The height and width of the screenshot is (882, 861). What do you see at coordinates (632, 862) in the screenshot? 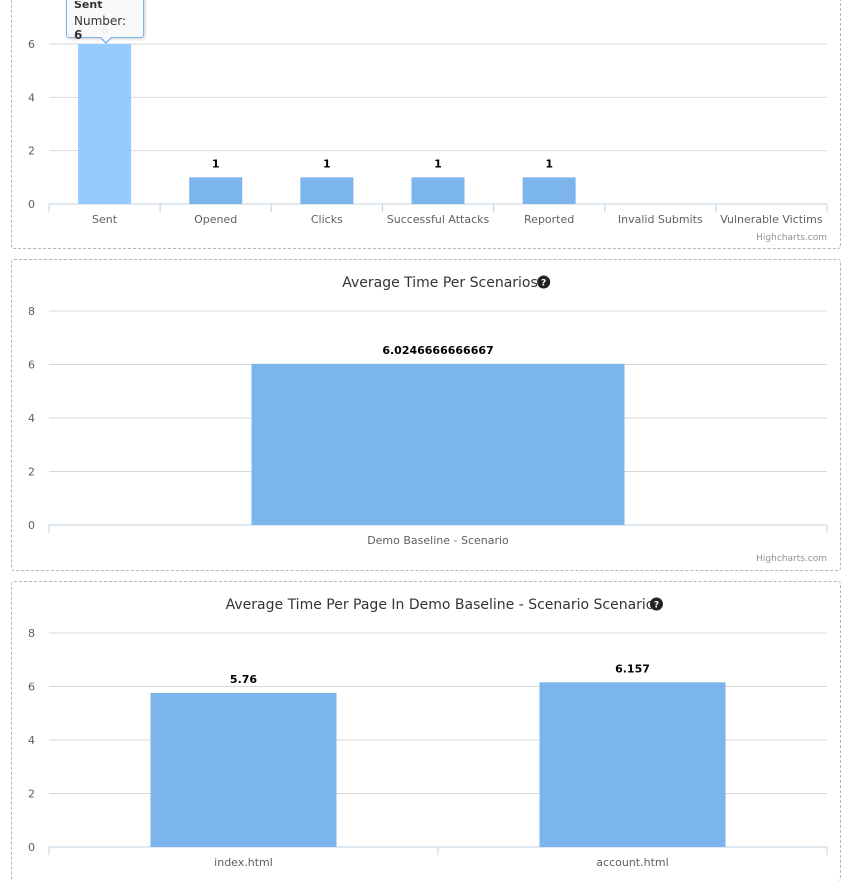
I see `x-category-label: account.html` at bounding box center [632, 862].